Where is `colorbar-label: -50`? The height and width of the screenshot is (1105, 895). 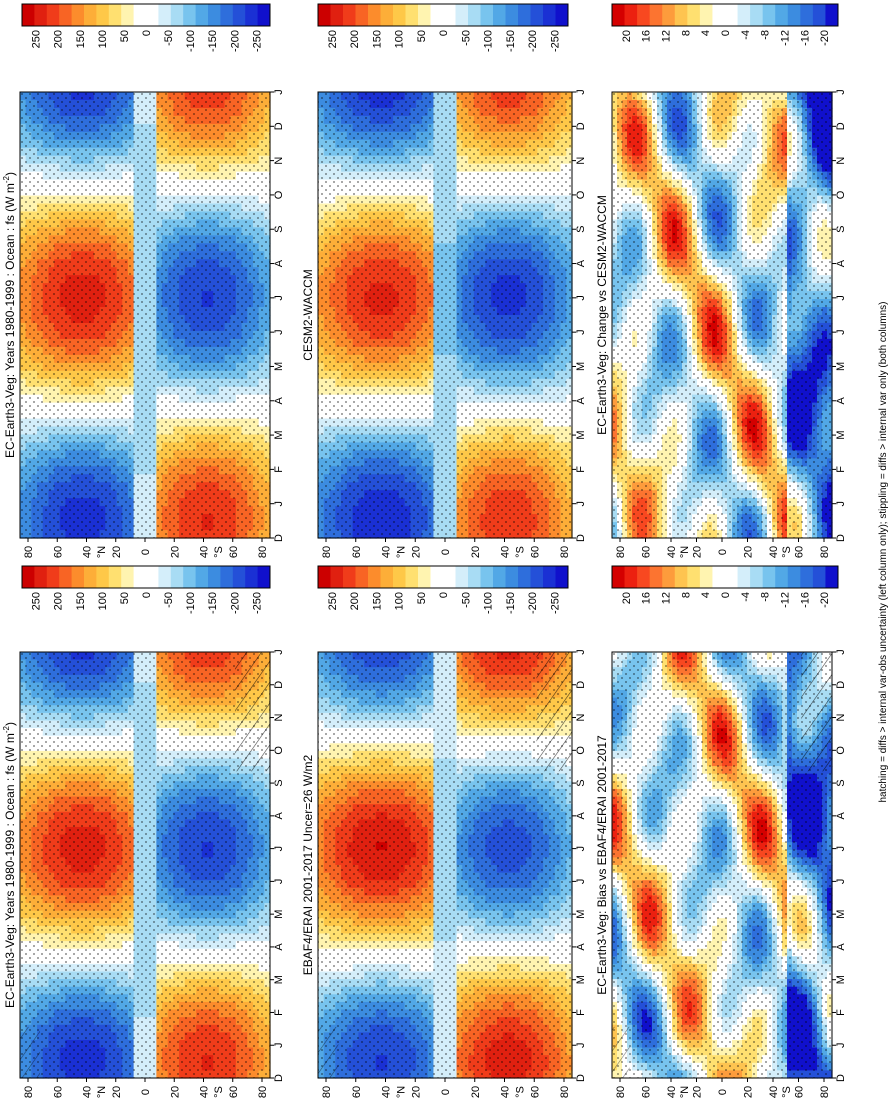
colorbar-label: -50 is located at coordinates (169, 600).